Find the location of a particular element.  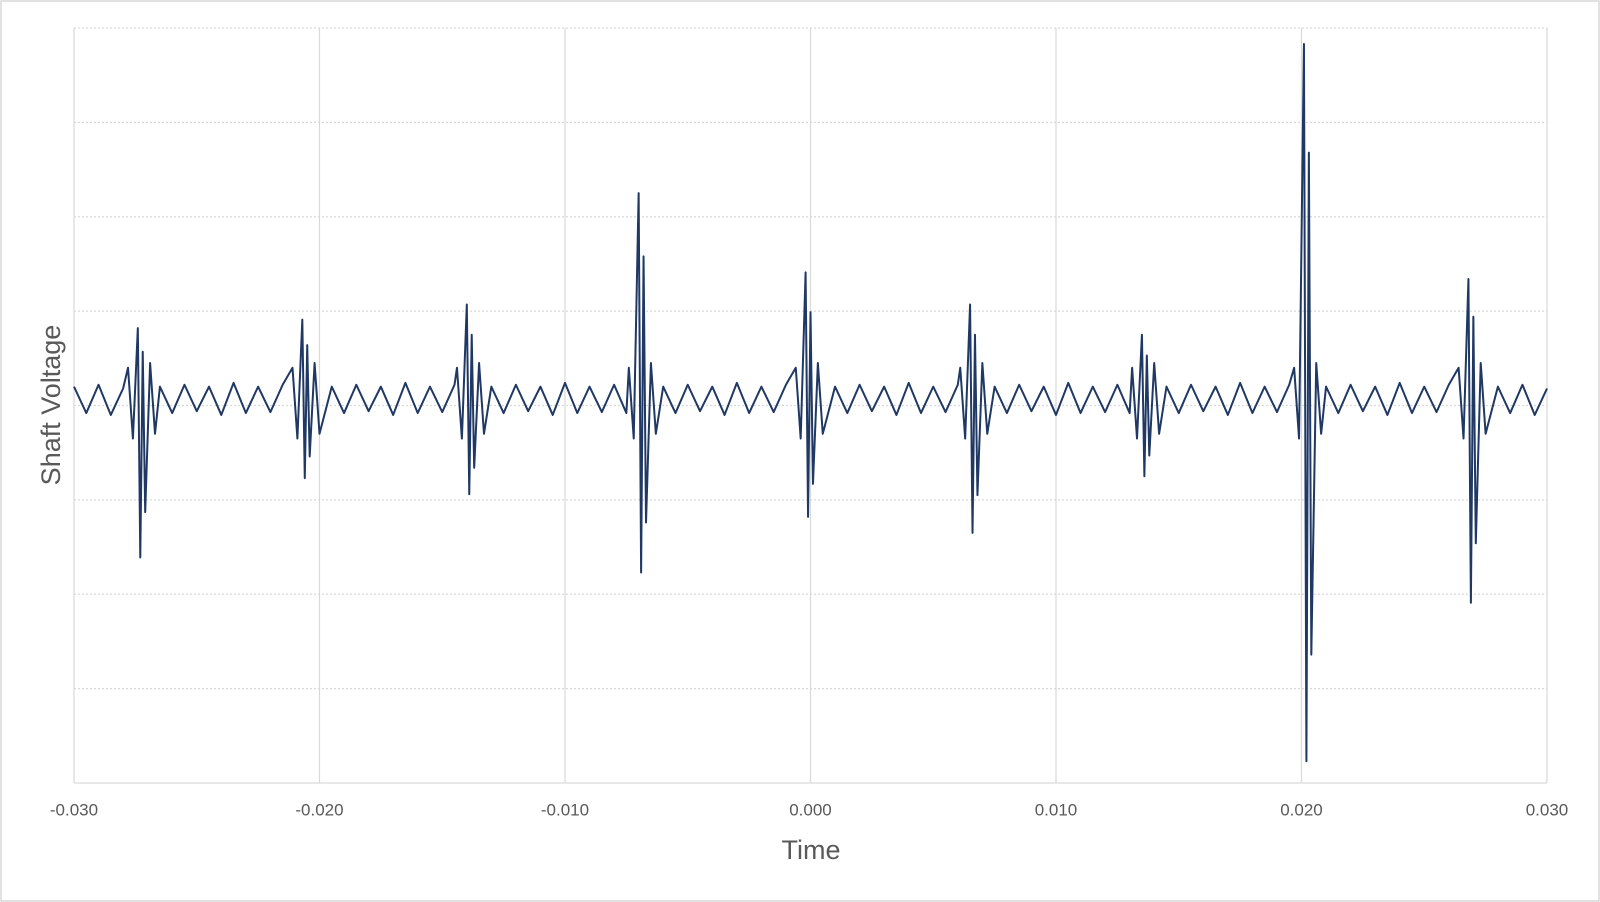

x-tick-label: 0.000 is located at coordinates (810, 809).